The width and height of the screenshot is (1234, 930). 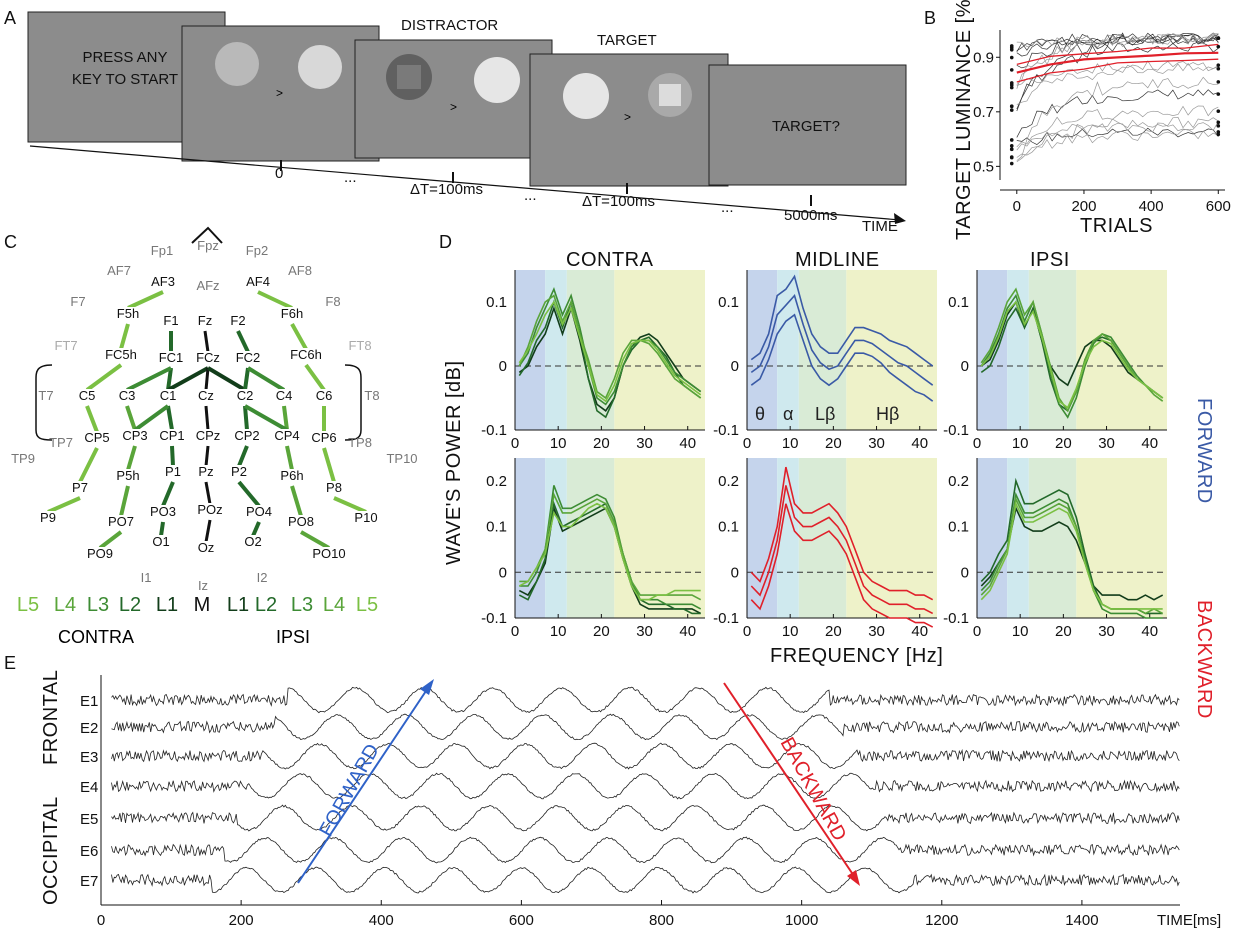 I want to click on e-xtick-label: 1000, so click(x=801, y=920).